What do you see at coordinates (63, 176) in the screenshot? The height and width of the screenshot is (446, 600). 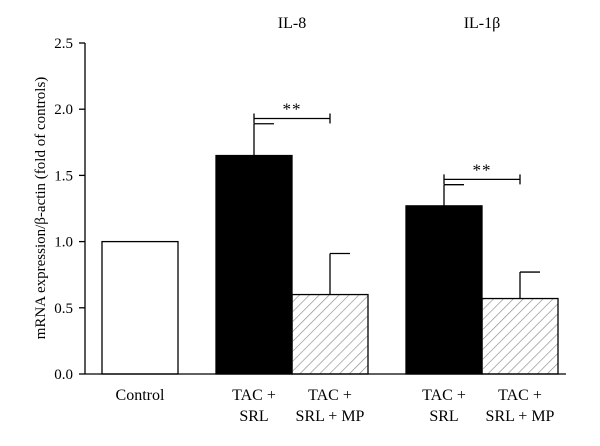 I see `y-tick-label: 1.5` at bounding box center [63, 176].